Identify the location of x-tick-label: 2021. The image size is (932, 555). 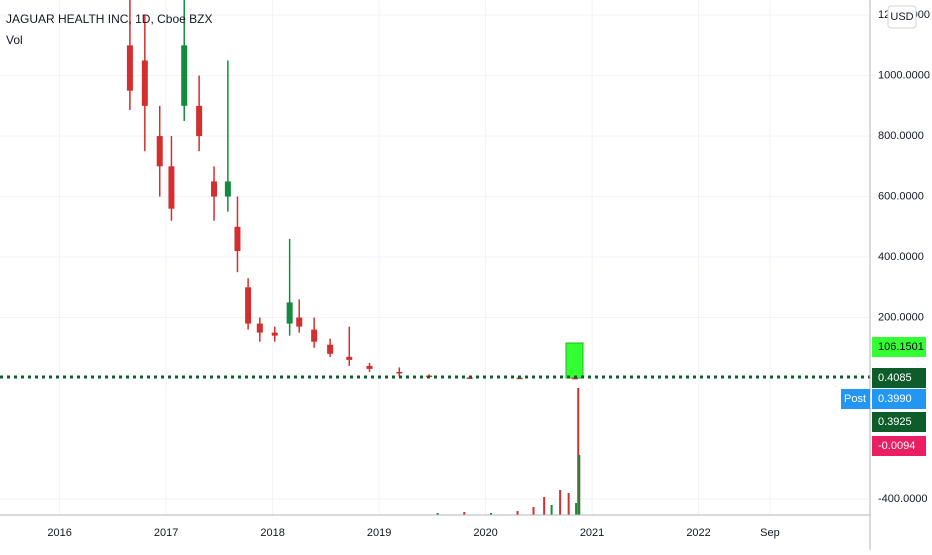
(592, 533).